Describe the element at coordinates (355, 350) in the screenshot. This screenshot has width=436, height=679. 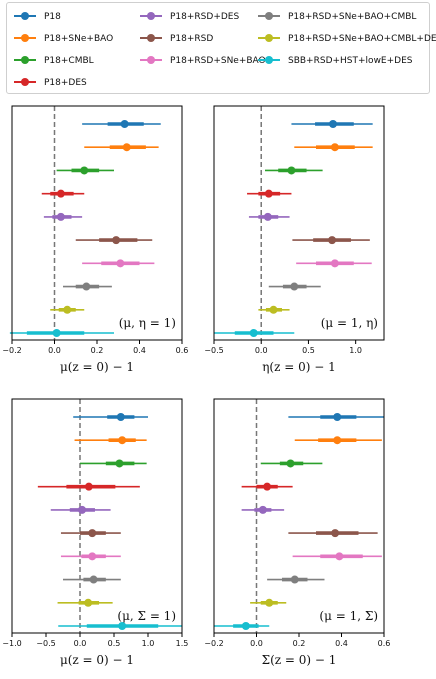
I see `x-tick-label: 1.0` at that location.